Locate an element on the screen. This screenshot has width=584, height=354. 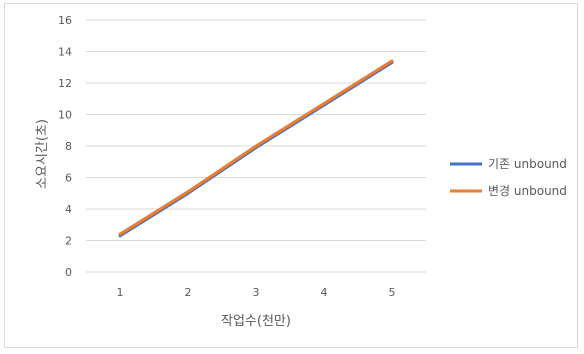
y-tick-label: 4 is located at coordinates (68, 209).